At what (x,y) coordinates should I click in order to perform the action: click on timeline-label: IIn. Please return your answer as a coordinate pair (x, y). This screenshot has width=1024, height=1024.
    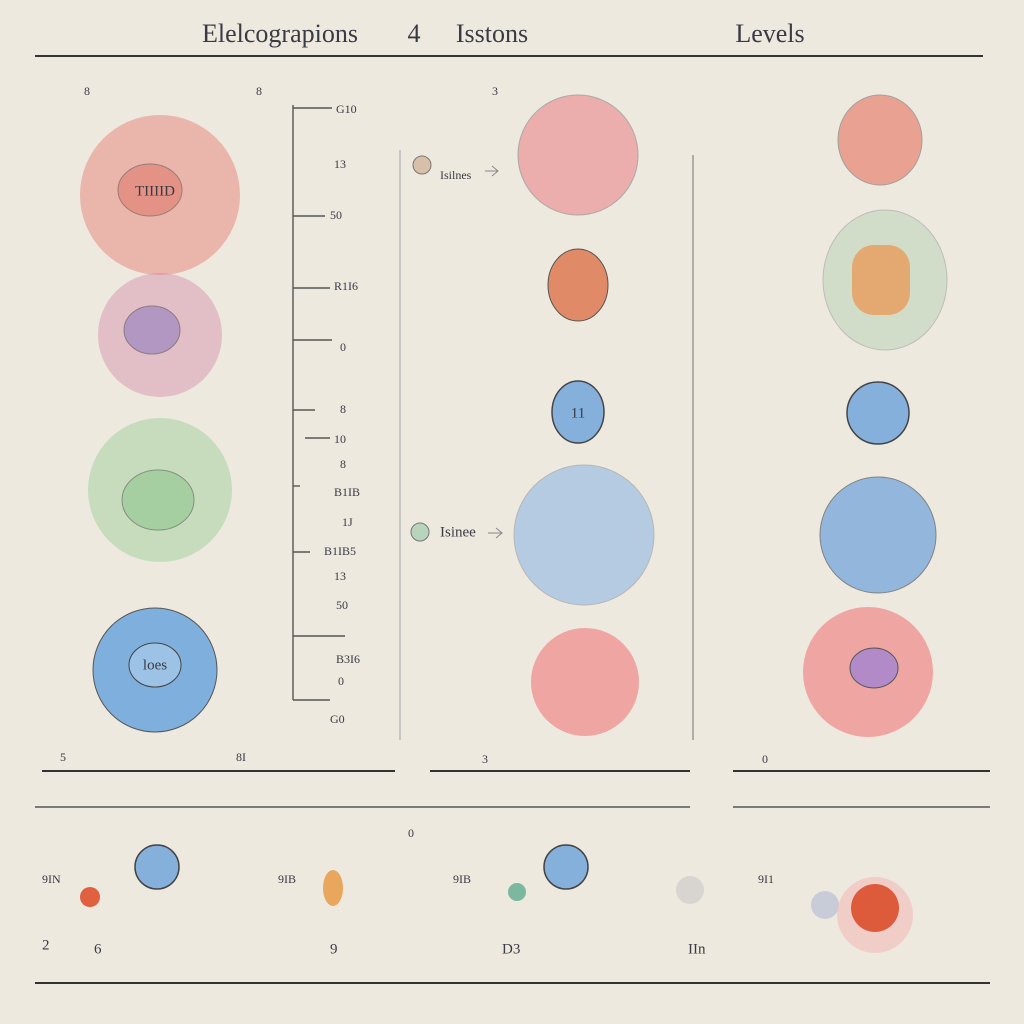
    Looking at the image, I should click on (697, 949).